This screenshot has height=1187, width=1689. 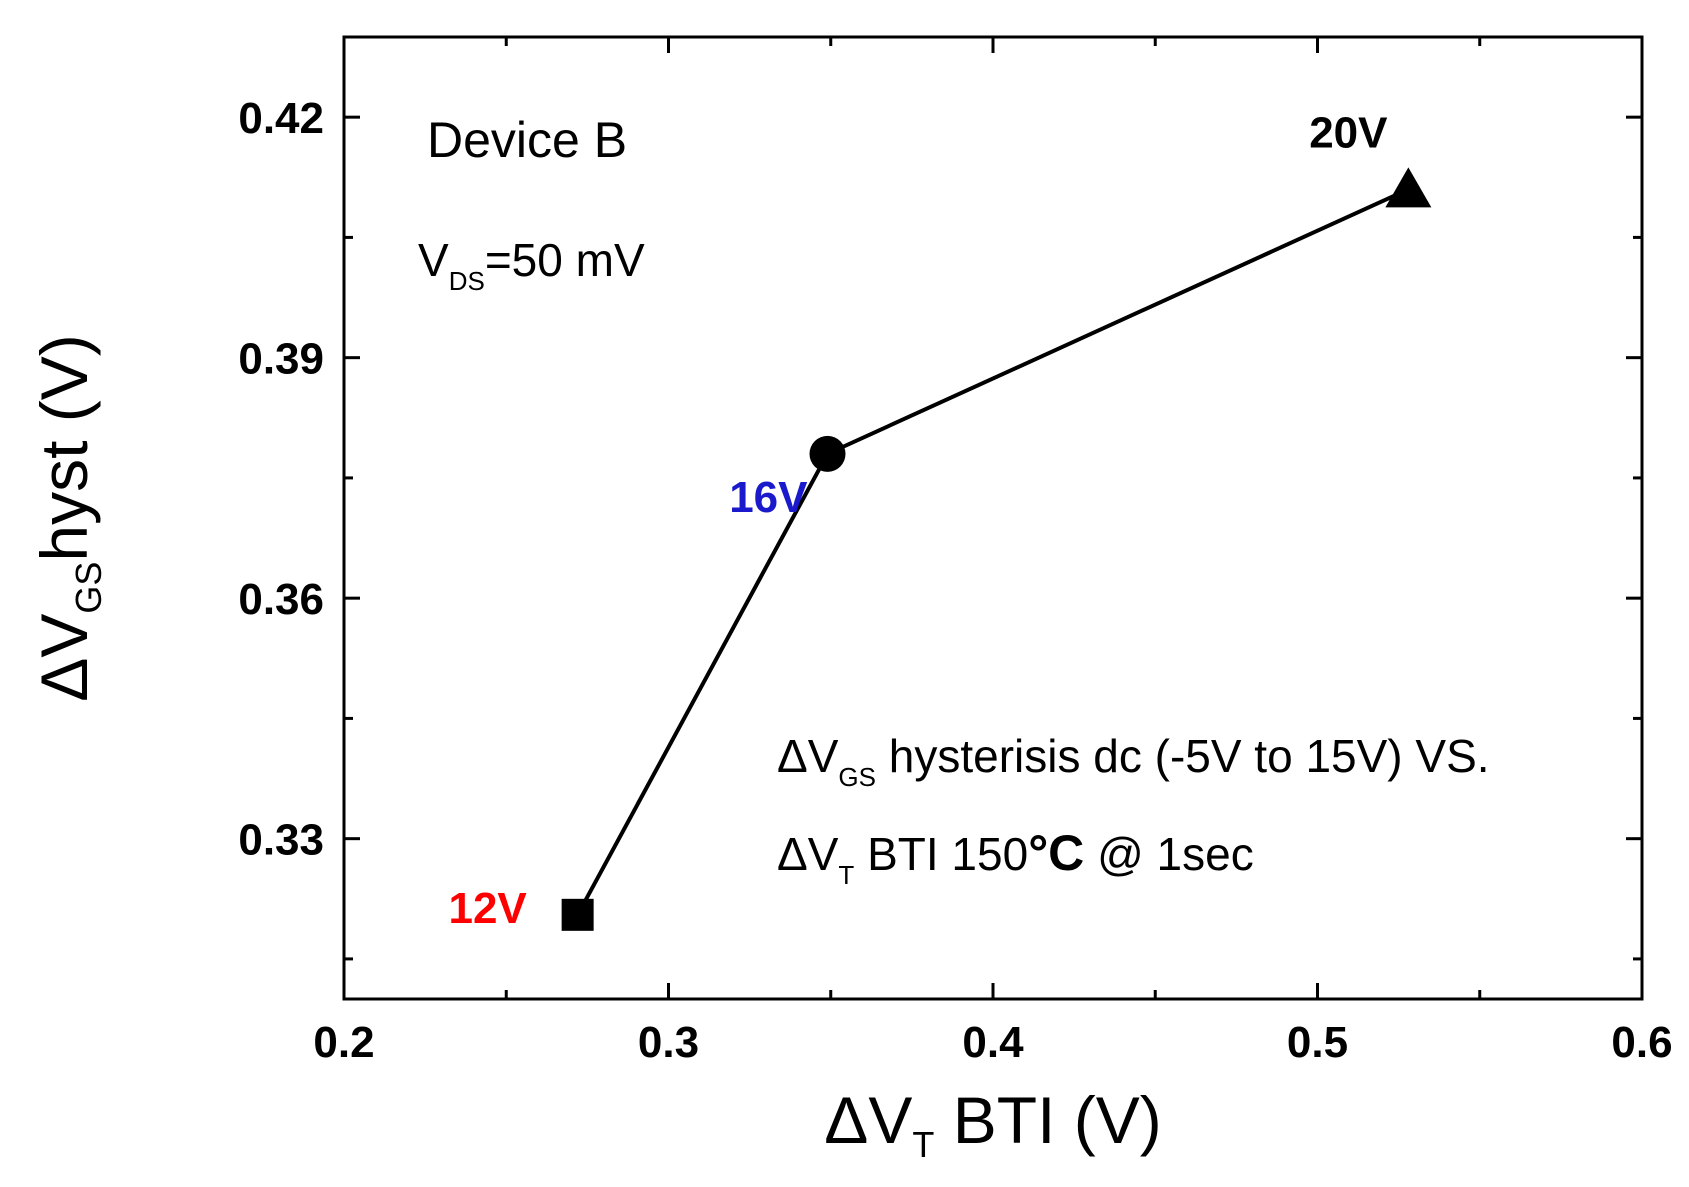 What do you see at coordinates (668, 1042) in the screenshot?
I see `x-tick-label: 0.3` at bounding box center [668, 1042].